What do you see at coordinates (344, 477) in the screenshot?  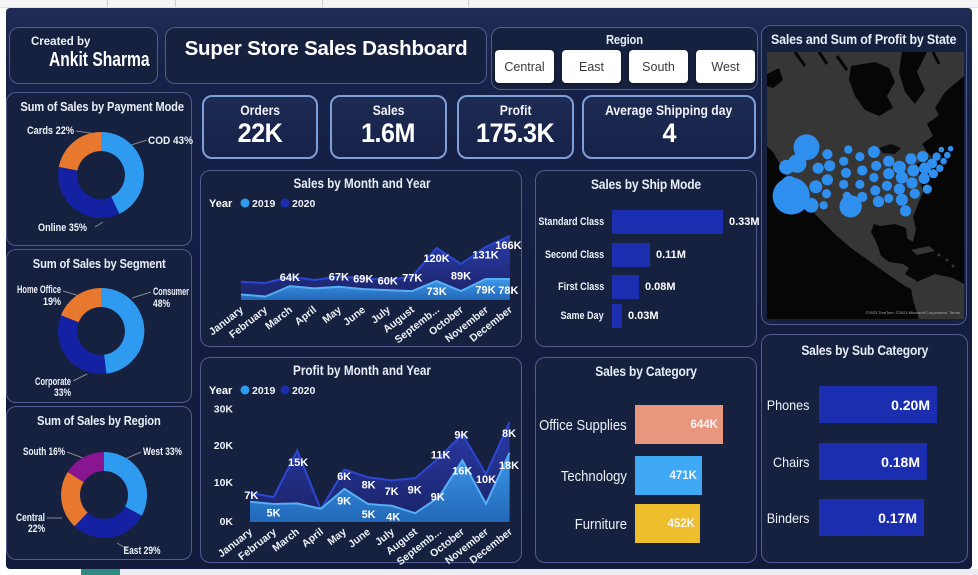 I see `svg-text: 6K` at bounding box center [344, 477].